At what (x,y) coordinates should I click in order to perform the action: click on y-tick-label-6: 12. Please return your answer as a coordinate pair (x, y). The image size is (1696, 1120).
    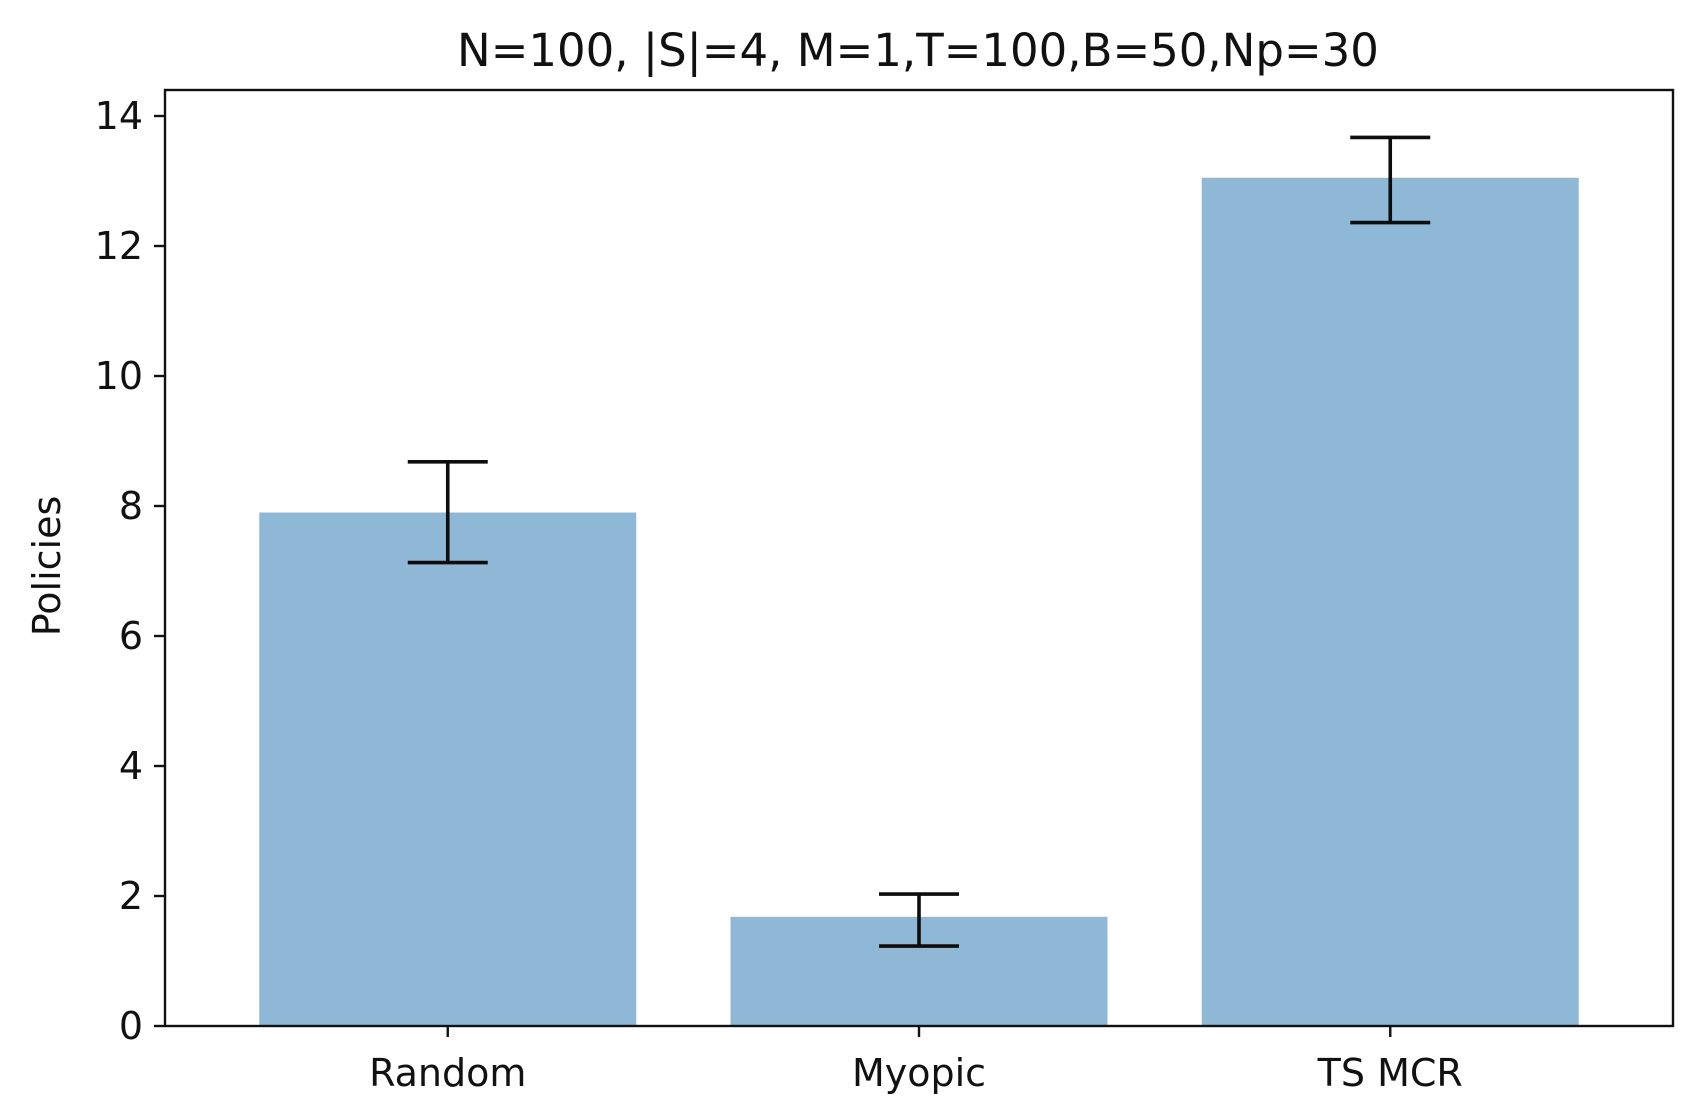
    Looking at the image, I should click on (119, 246).